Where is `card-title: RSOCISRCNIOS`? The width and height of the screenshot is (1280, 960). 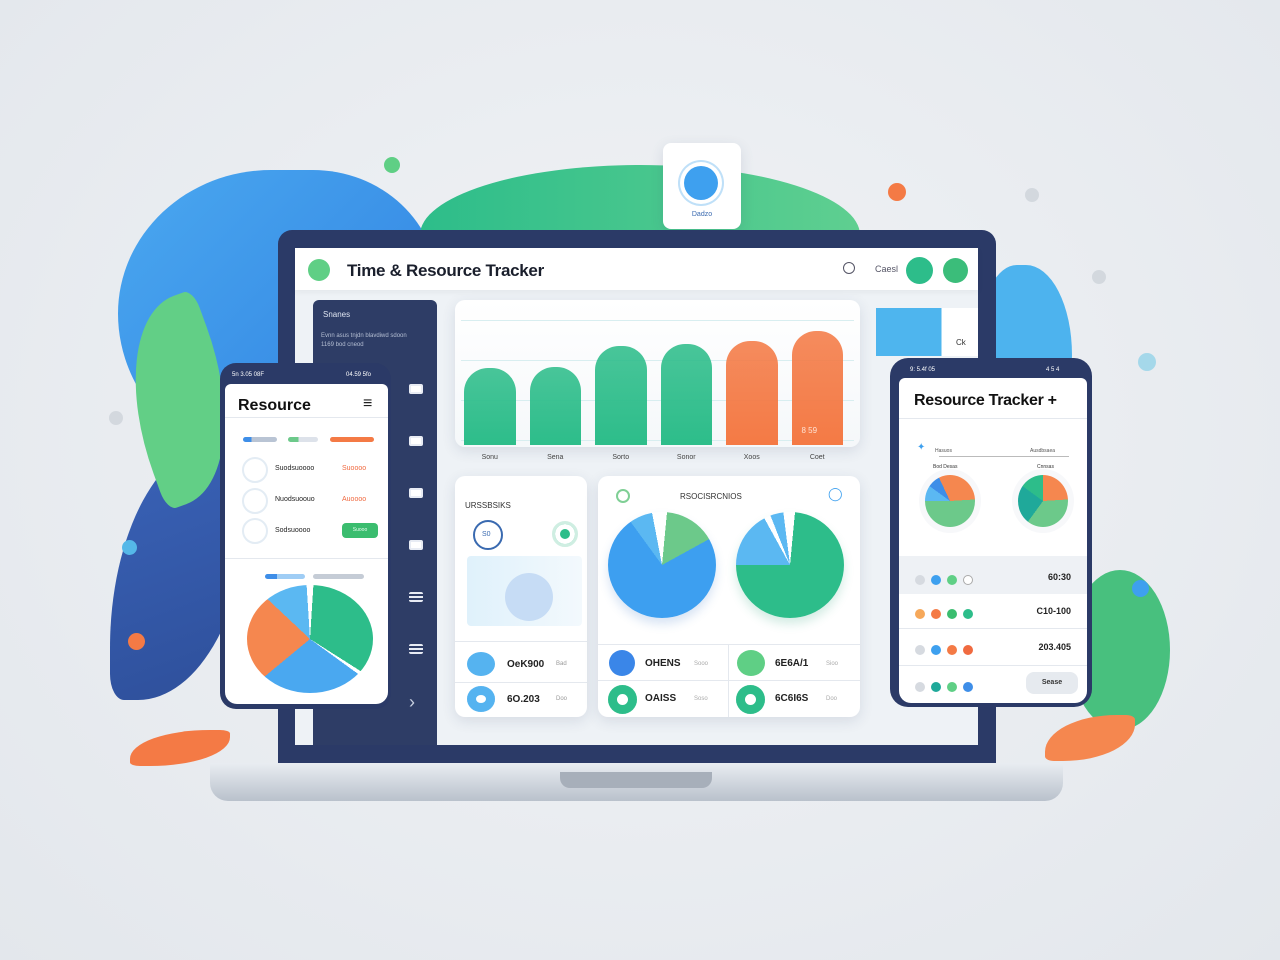
card-title: RSOCISRCNIOS is located at coordinates (711, 496).